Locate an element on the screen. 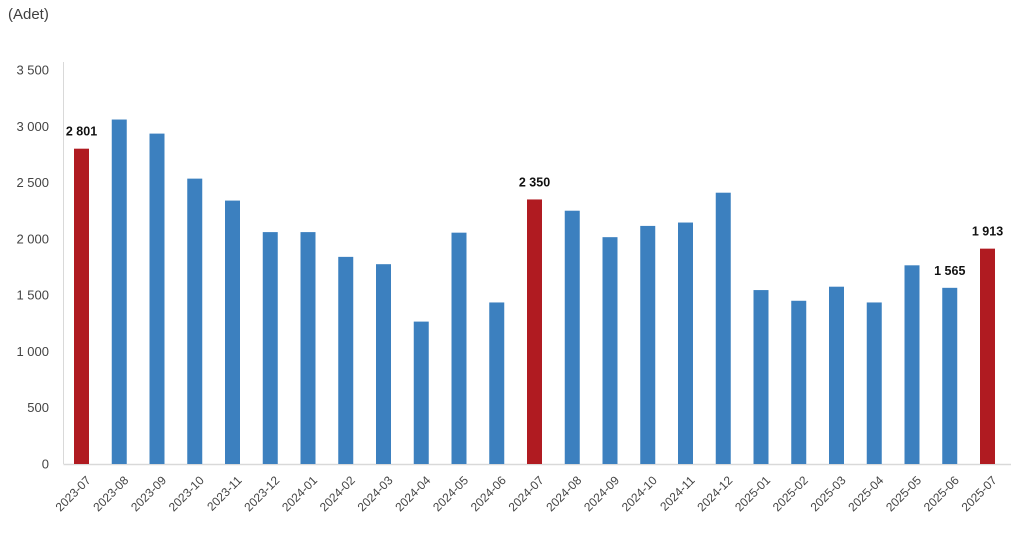 The height and width of the screenshot is (549, 1024). x-tick-label-2024-09: 2024-09 is located at coordinates (601, 493).